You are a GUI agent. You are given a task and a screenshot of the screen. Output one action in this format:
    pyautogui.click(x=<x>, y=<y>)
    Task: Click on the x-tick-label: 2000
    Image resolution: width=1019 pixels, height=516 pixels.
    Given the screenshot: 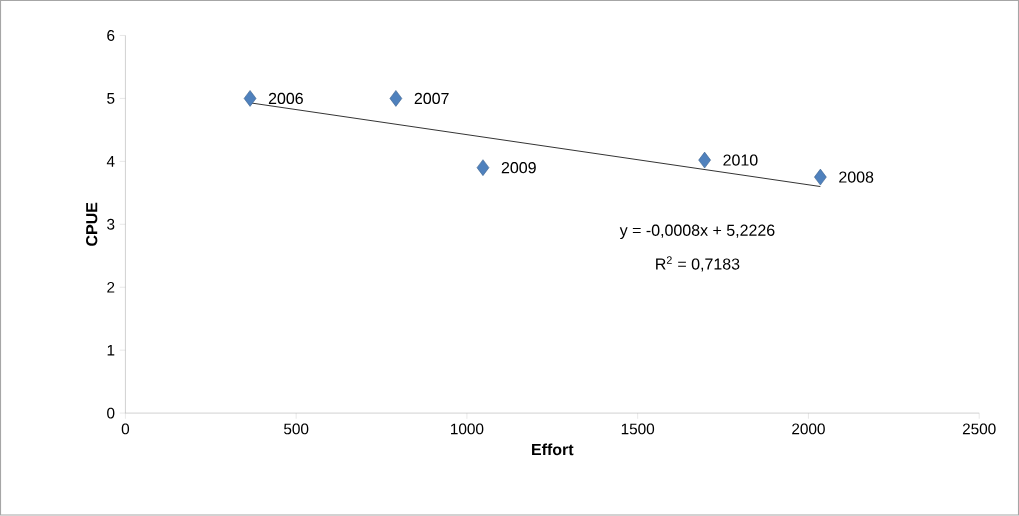 What is the action you would take?
    pyautogui.click(x=808, y=429)
    